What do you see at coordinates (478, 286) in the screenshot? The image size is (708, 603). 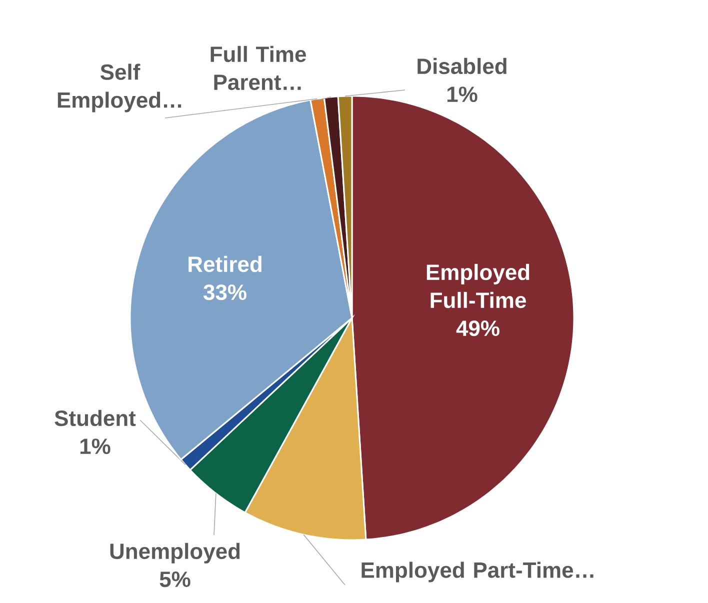 I see `slice-label: Employed Full-Time` at bounding box center [478, 286].